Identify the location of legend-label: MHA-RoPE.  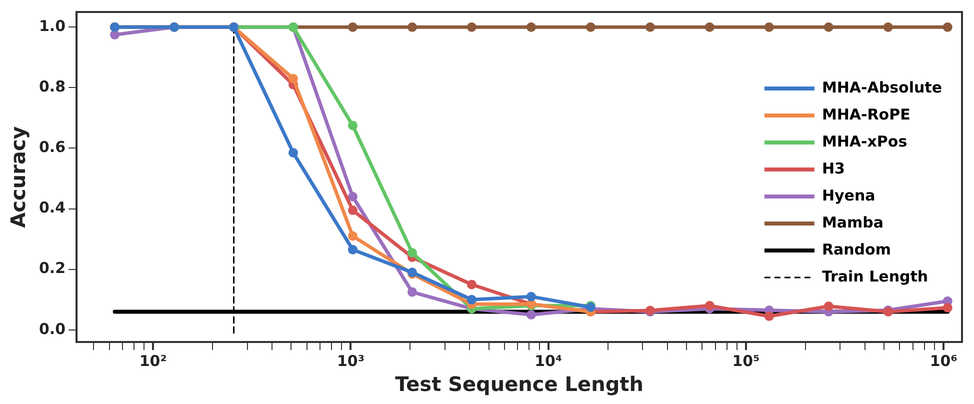
(866, 114).